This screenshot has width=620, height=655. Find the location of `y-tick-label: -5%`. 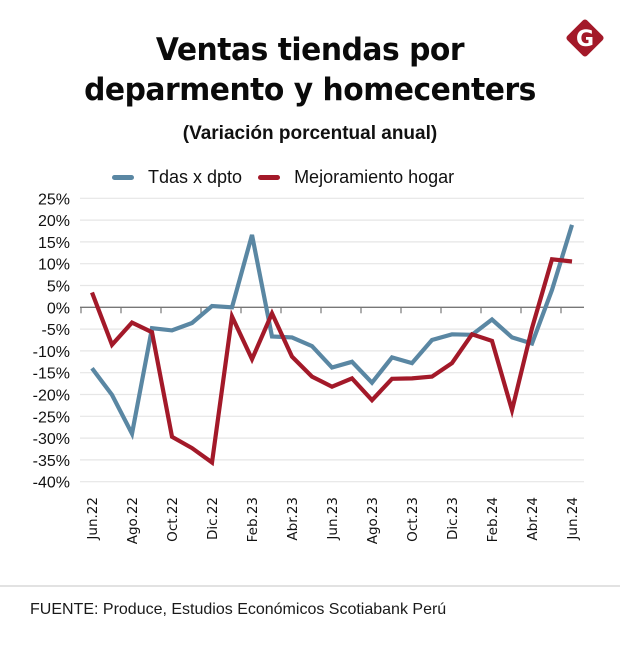

y-tick-label: -5% is located at coordinates (56, 330).